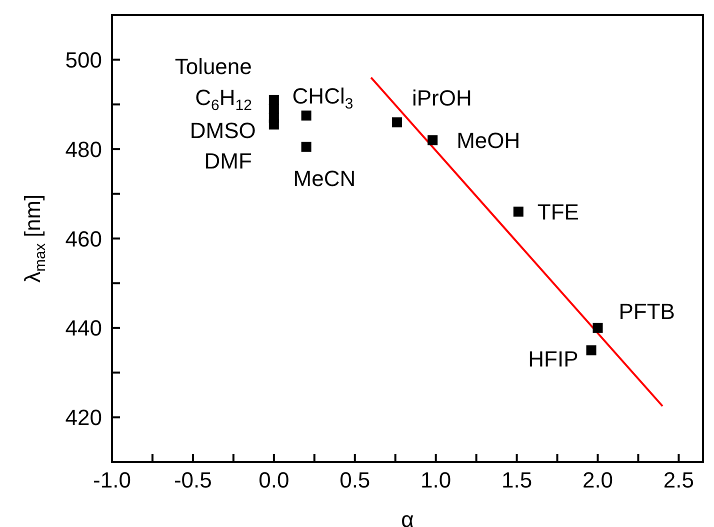 Image resolution: width=714 pixels, height=527 pixels. I want to click on y-tick-label: 440, so click(83, 328).